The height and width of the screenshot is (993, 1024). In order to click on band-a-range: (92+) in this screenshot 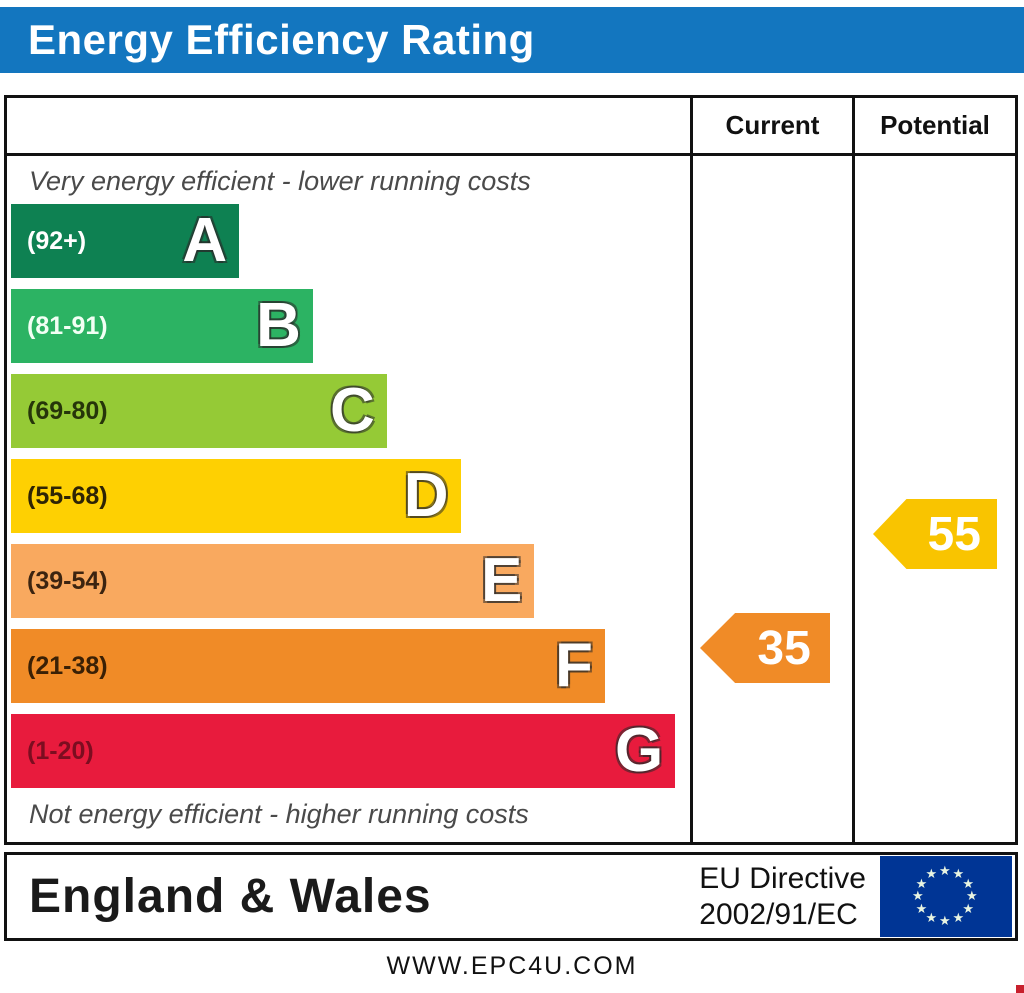, I will do `click(57, 240)`.